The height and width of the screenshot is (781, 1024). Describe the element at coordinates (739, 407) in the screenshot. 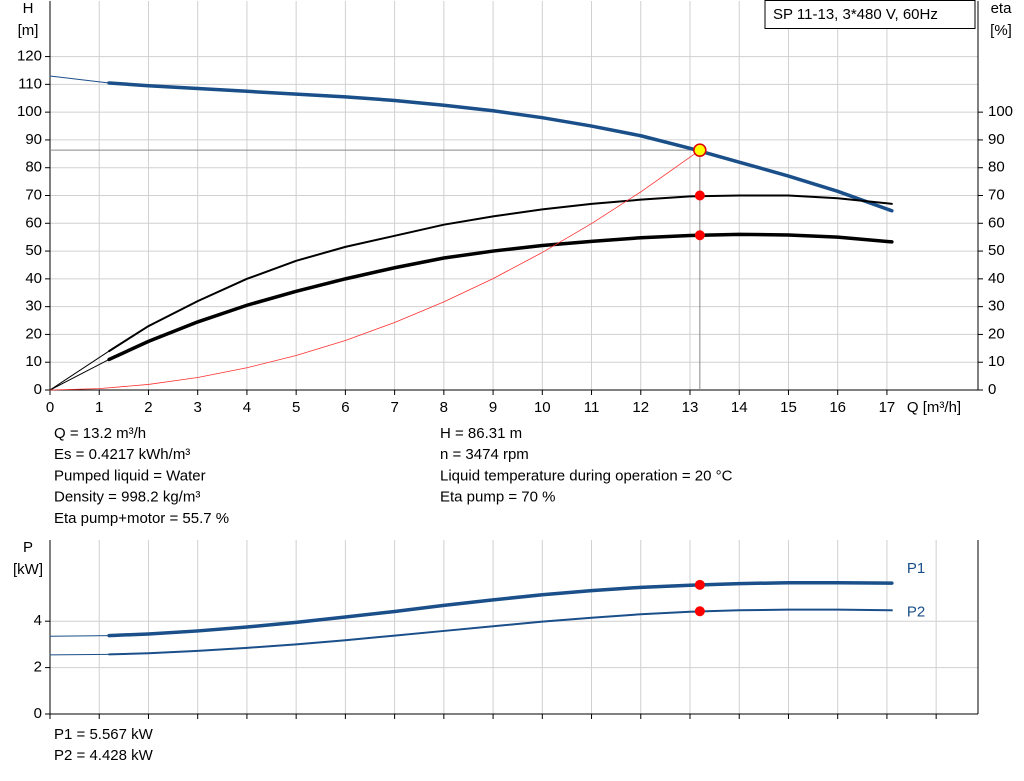

I see `x-tick-label: 14` at that location.